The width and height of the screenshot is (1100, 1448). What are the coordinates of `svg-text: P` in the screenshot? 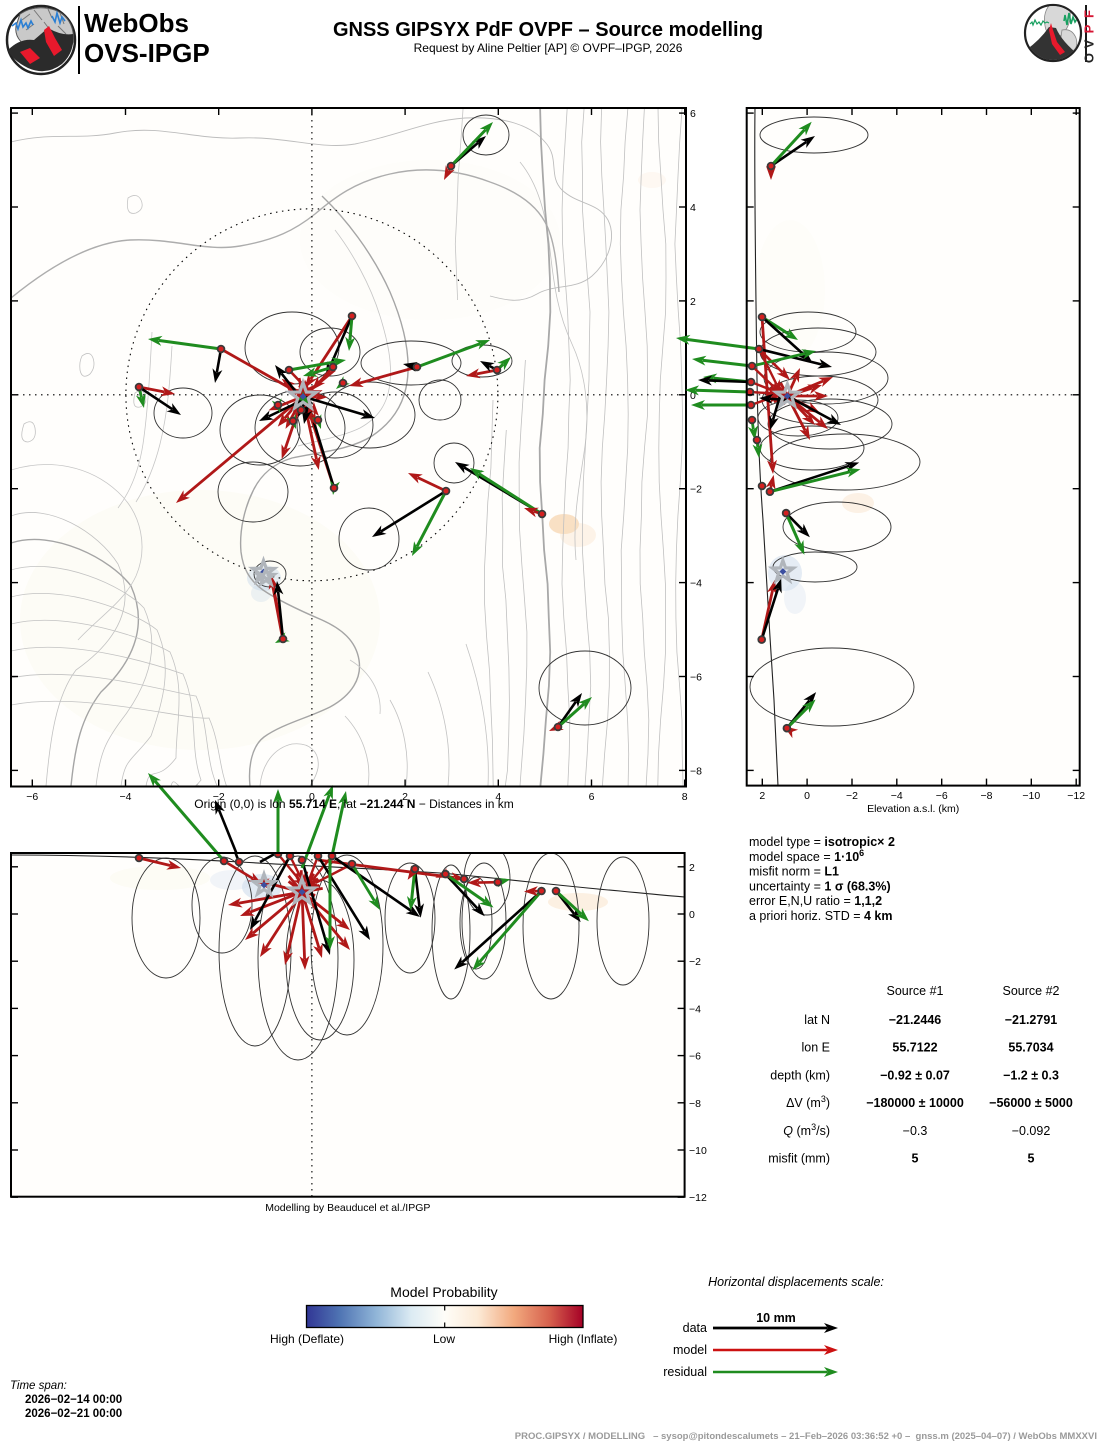 It's located at (1089, 28).